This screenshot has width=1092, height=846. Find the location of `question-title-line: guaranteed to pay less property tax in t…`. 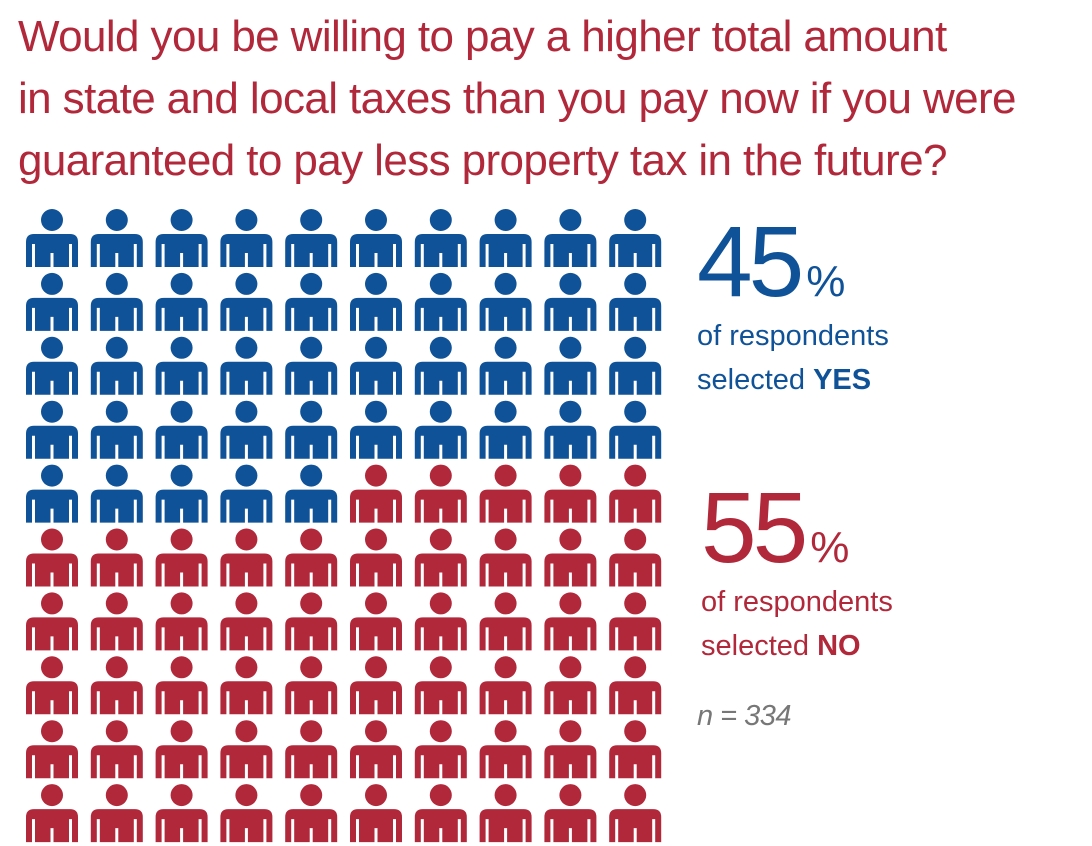

question-title-line: guaranteed to pay less property tax in t… is located at coordinates (482, 160).